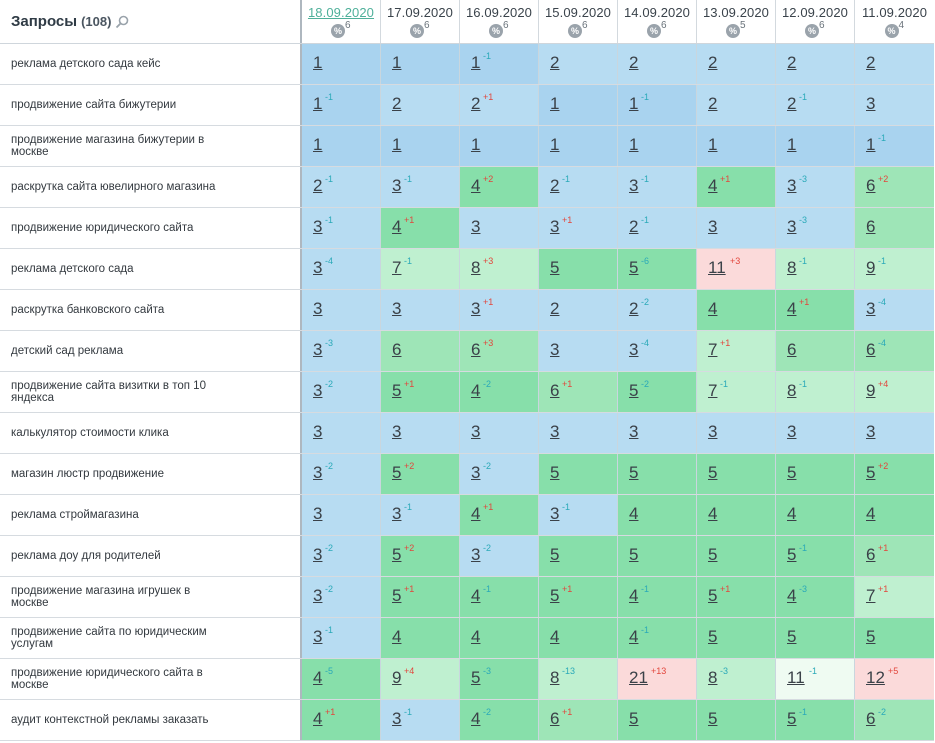 The height and width of the screenshot is (743, 935). I want to click on position-link: 9, so click(871, 390).